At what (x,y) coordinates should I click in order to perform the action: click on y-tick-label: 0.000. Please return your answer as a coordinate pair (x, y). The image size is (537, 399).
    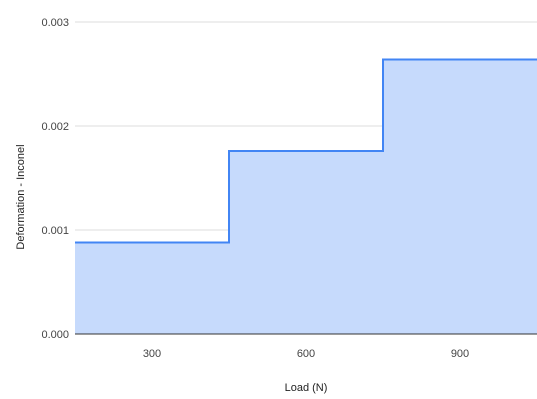
    Looking at the image, I should click on (55, 335).